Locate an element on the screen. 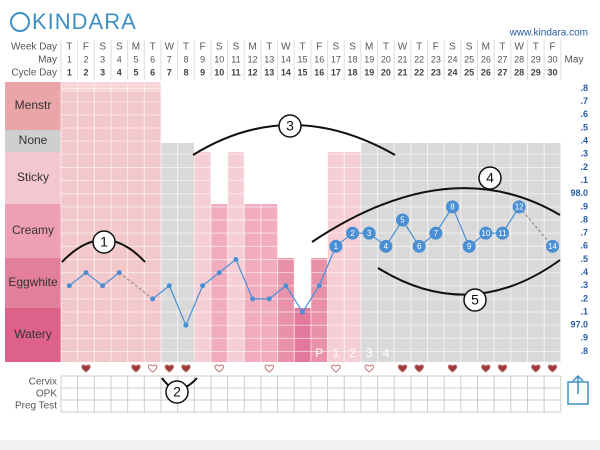  annotation-label: 2 is located at coordinates (177, 392).